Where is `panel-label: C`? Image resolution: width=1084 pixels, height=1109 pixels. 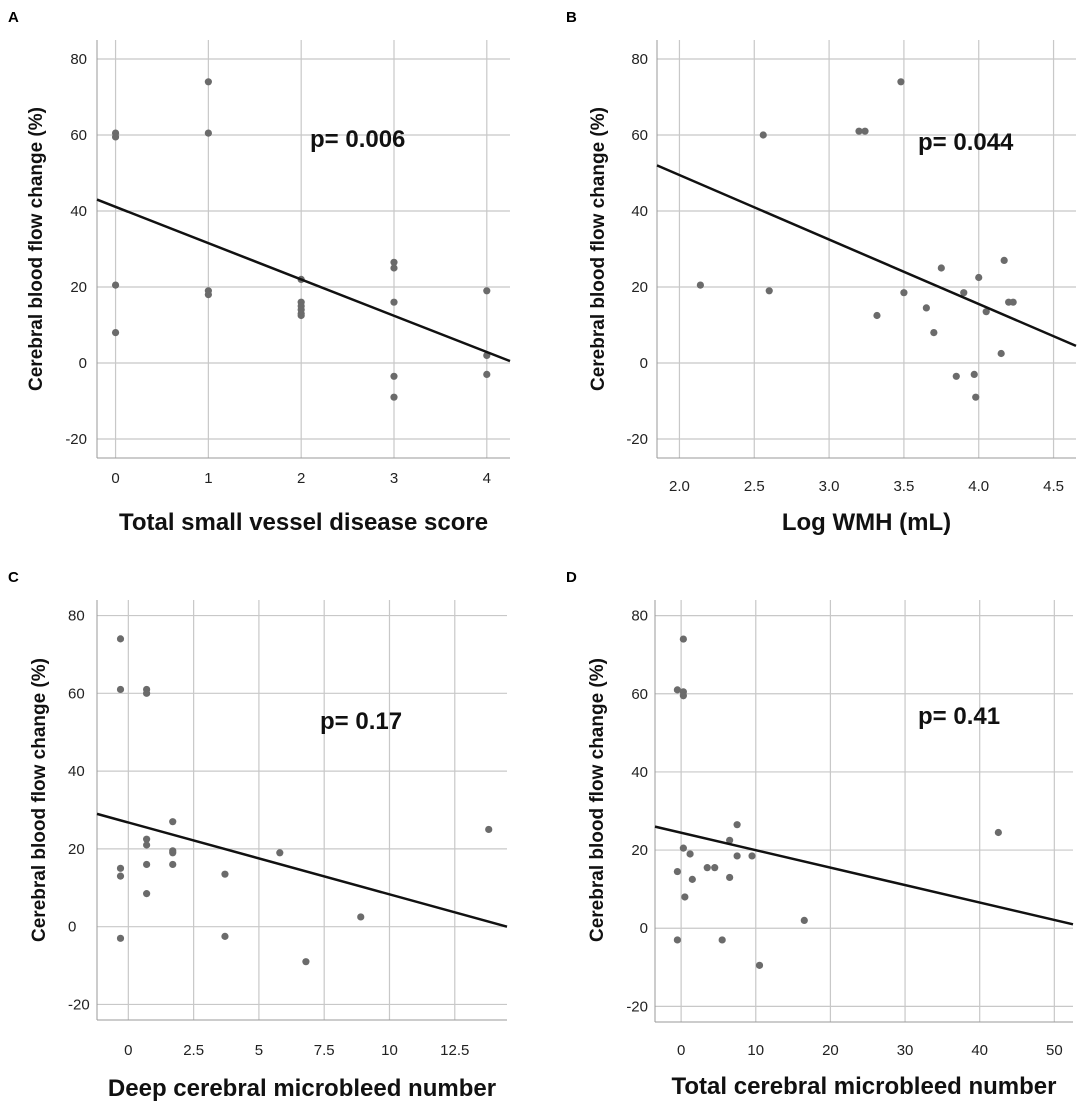
panel-label: C is located at coordinates (13, 577).